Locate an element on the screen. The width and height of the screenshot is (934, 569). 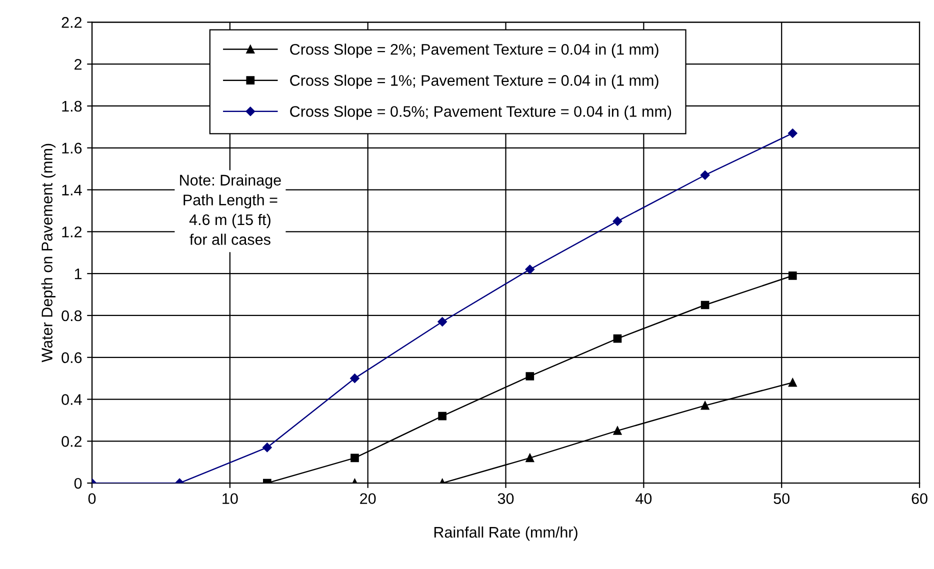
y-tick-label: 0.6 is located at coordinates (72, 358).